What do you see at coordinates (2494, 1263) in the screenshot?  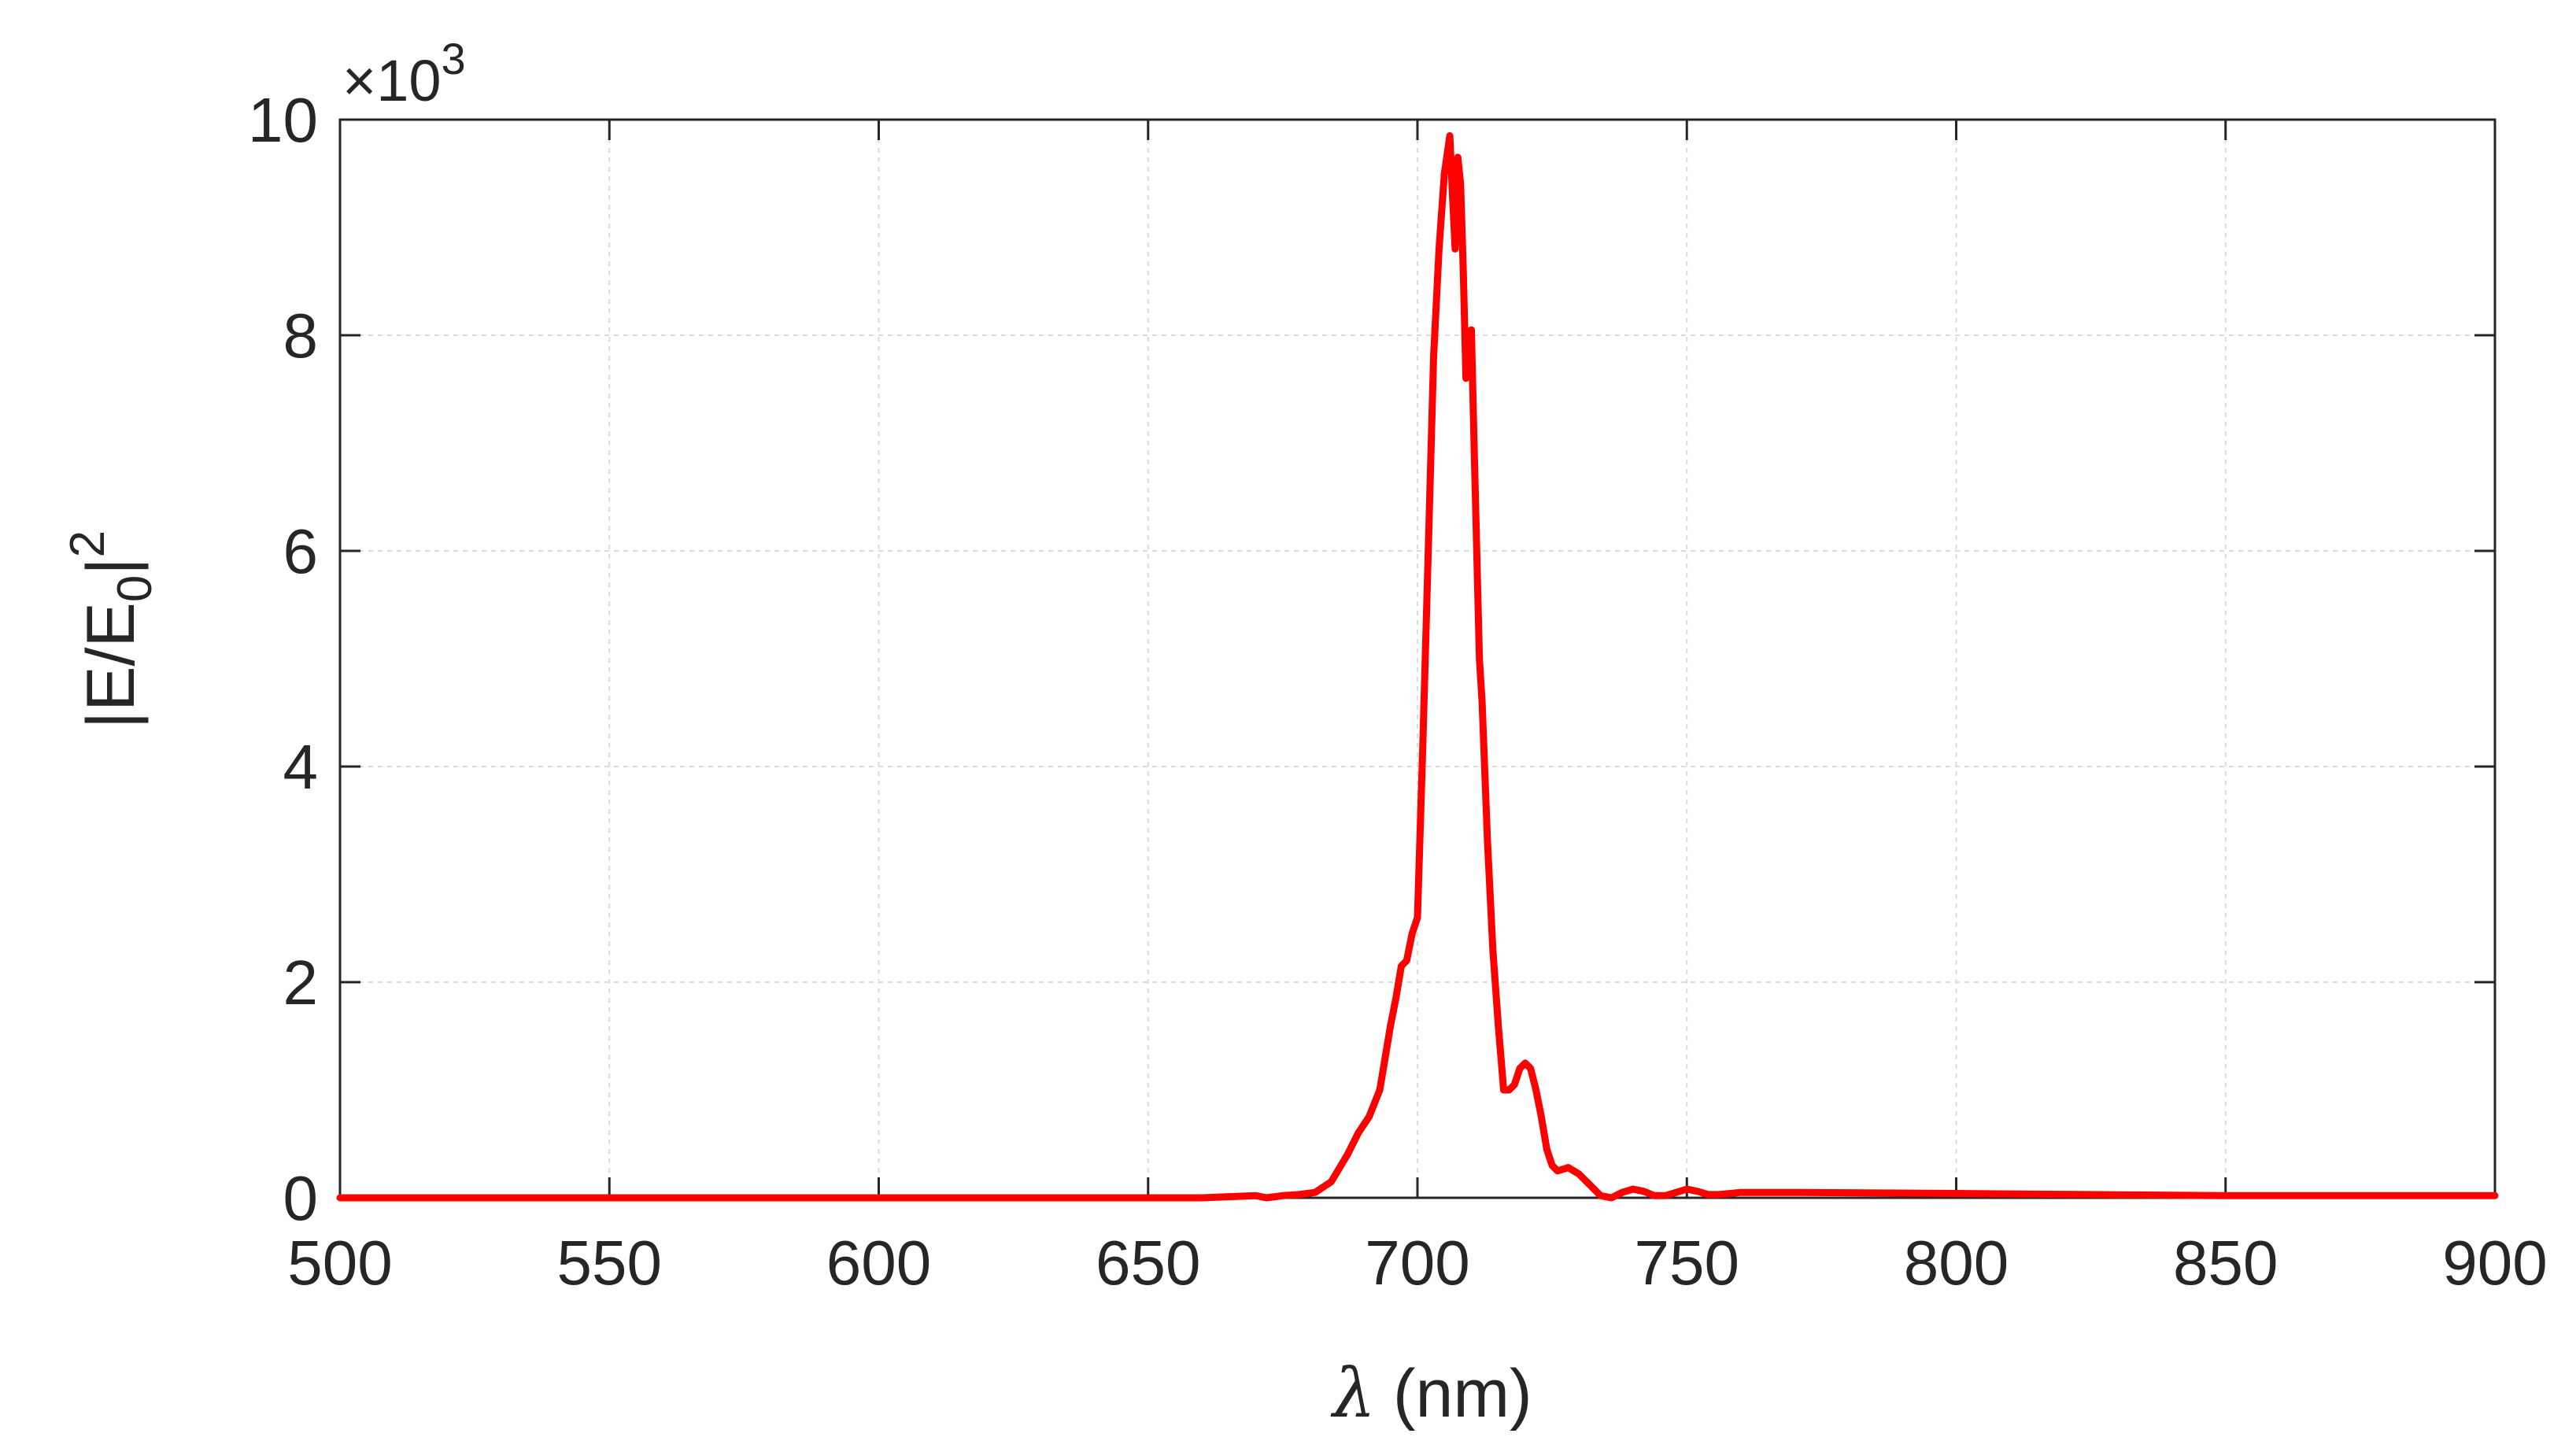 I see `x-tick-label: 900` at bounding box center [2494, 1263].